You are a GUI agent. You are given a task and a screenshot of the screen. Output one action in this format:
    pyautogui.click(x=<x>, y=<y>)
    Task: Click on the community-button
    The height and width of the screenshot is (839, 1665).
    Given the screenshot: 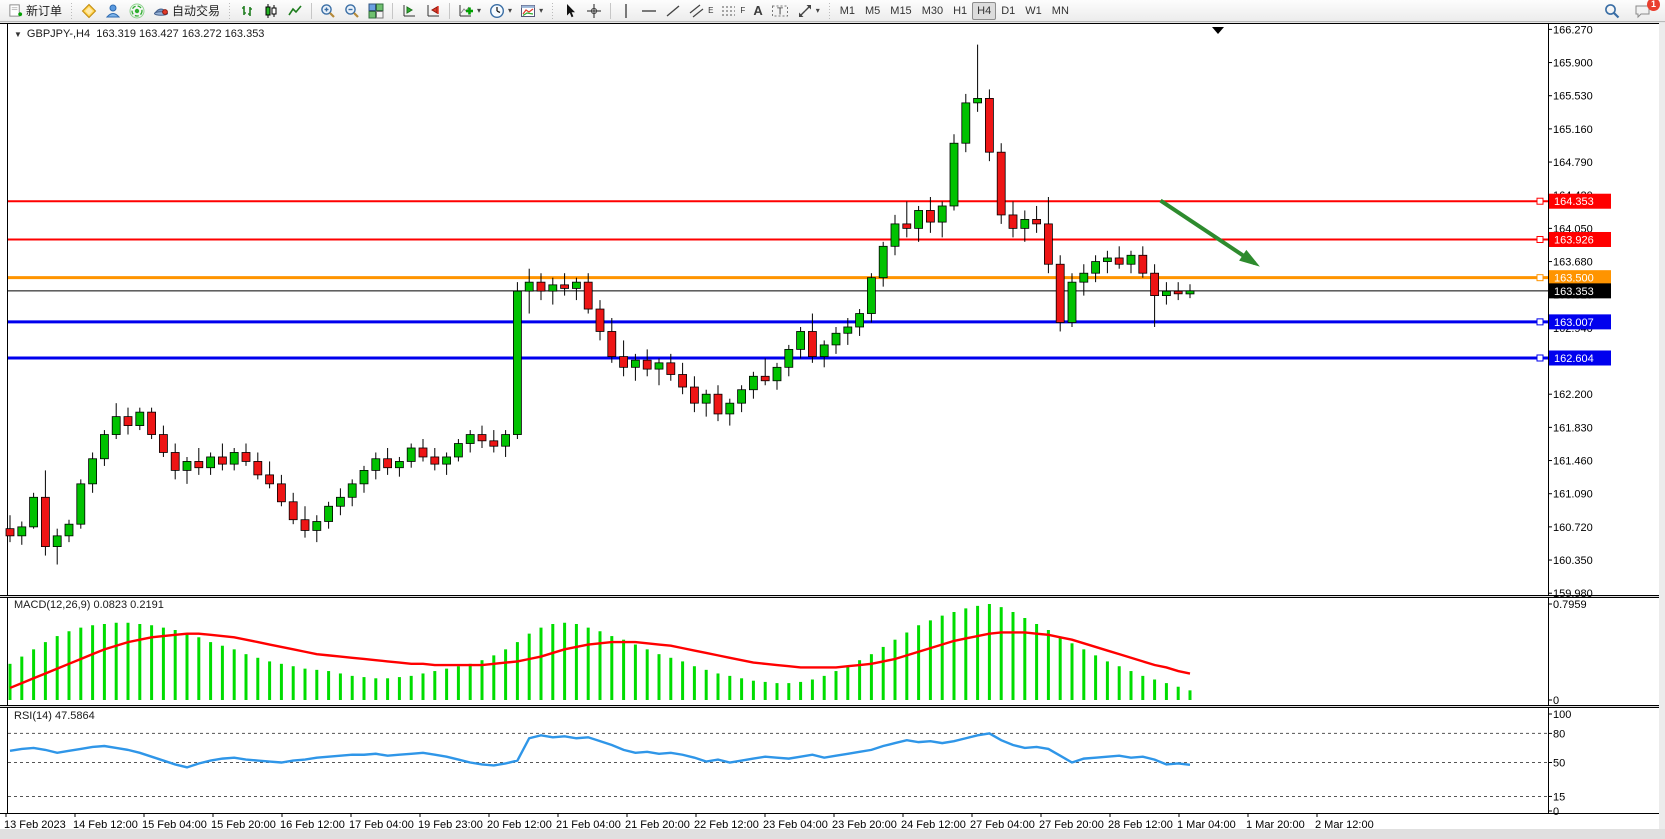 What is the action you would take?
    pyautogui.click(x=113, y=11)
    